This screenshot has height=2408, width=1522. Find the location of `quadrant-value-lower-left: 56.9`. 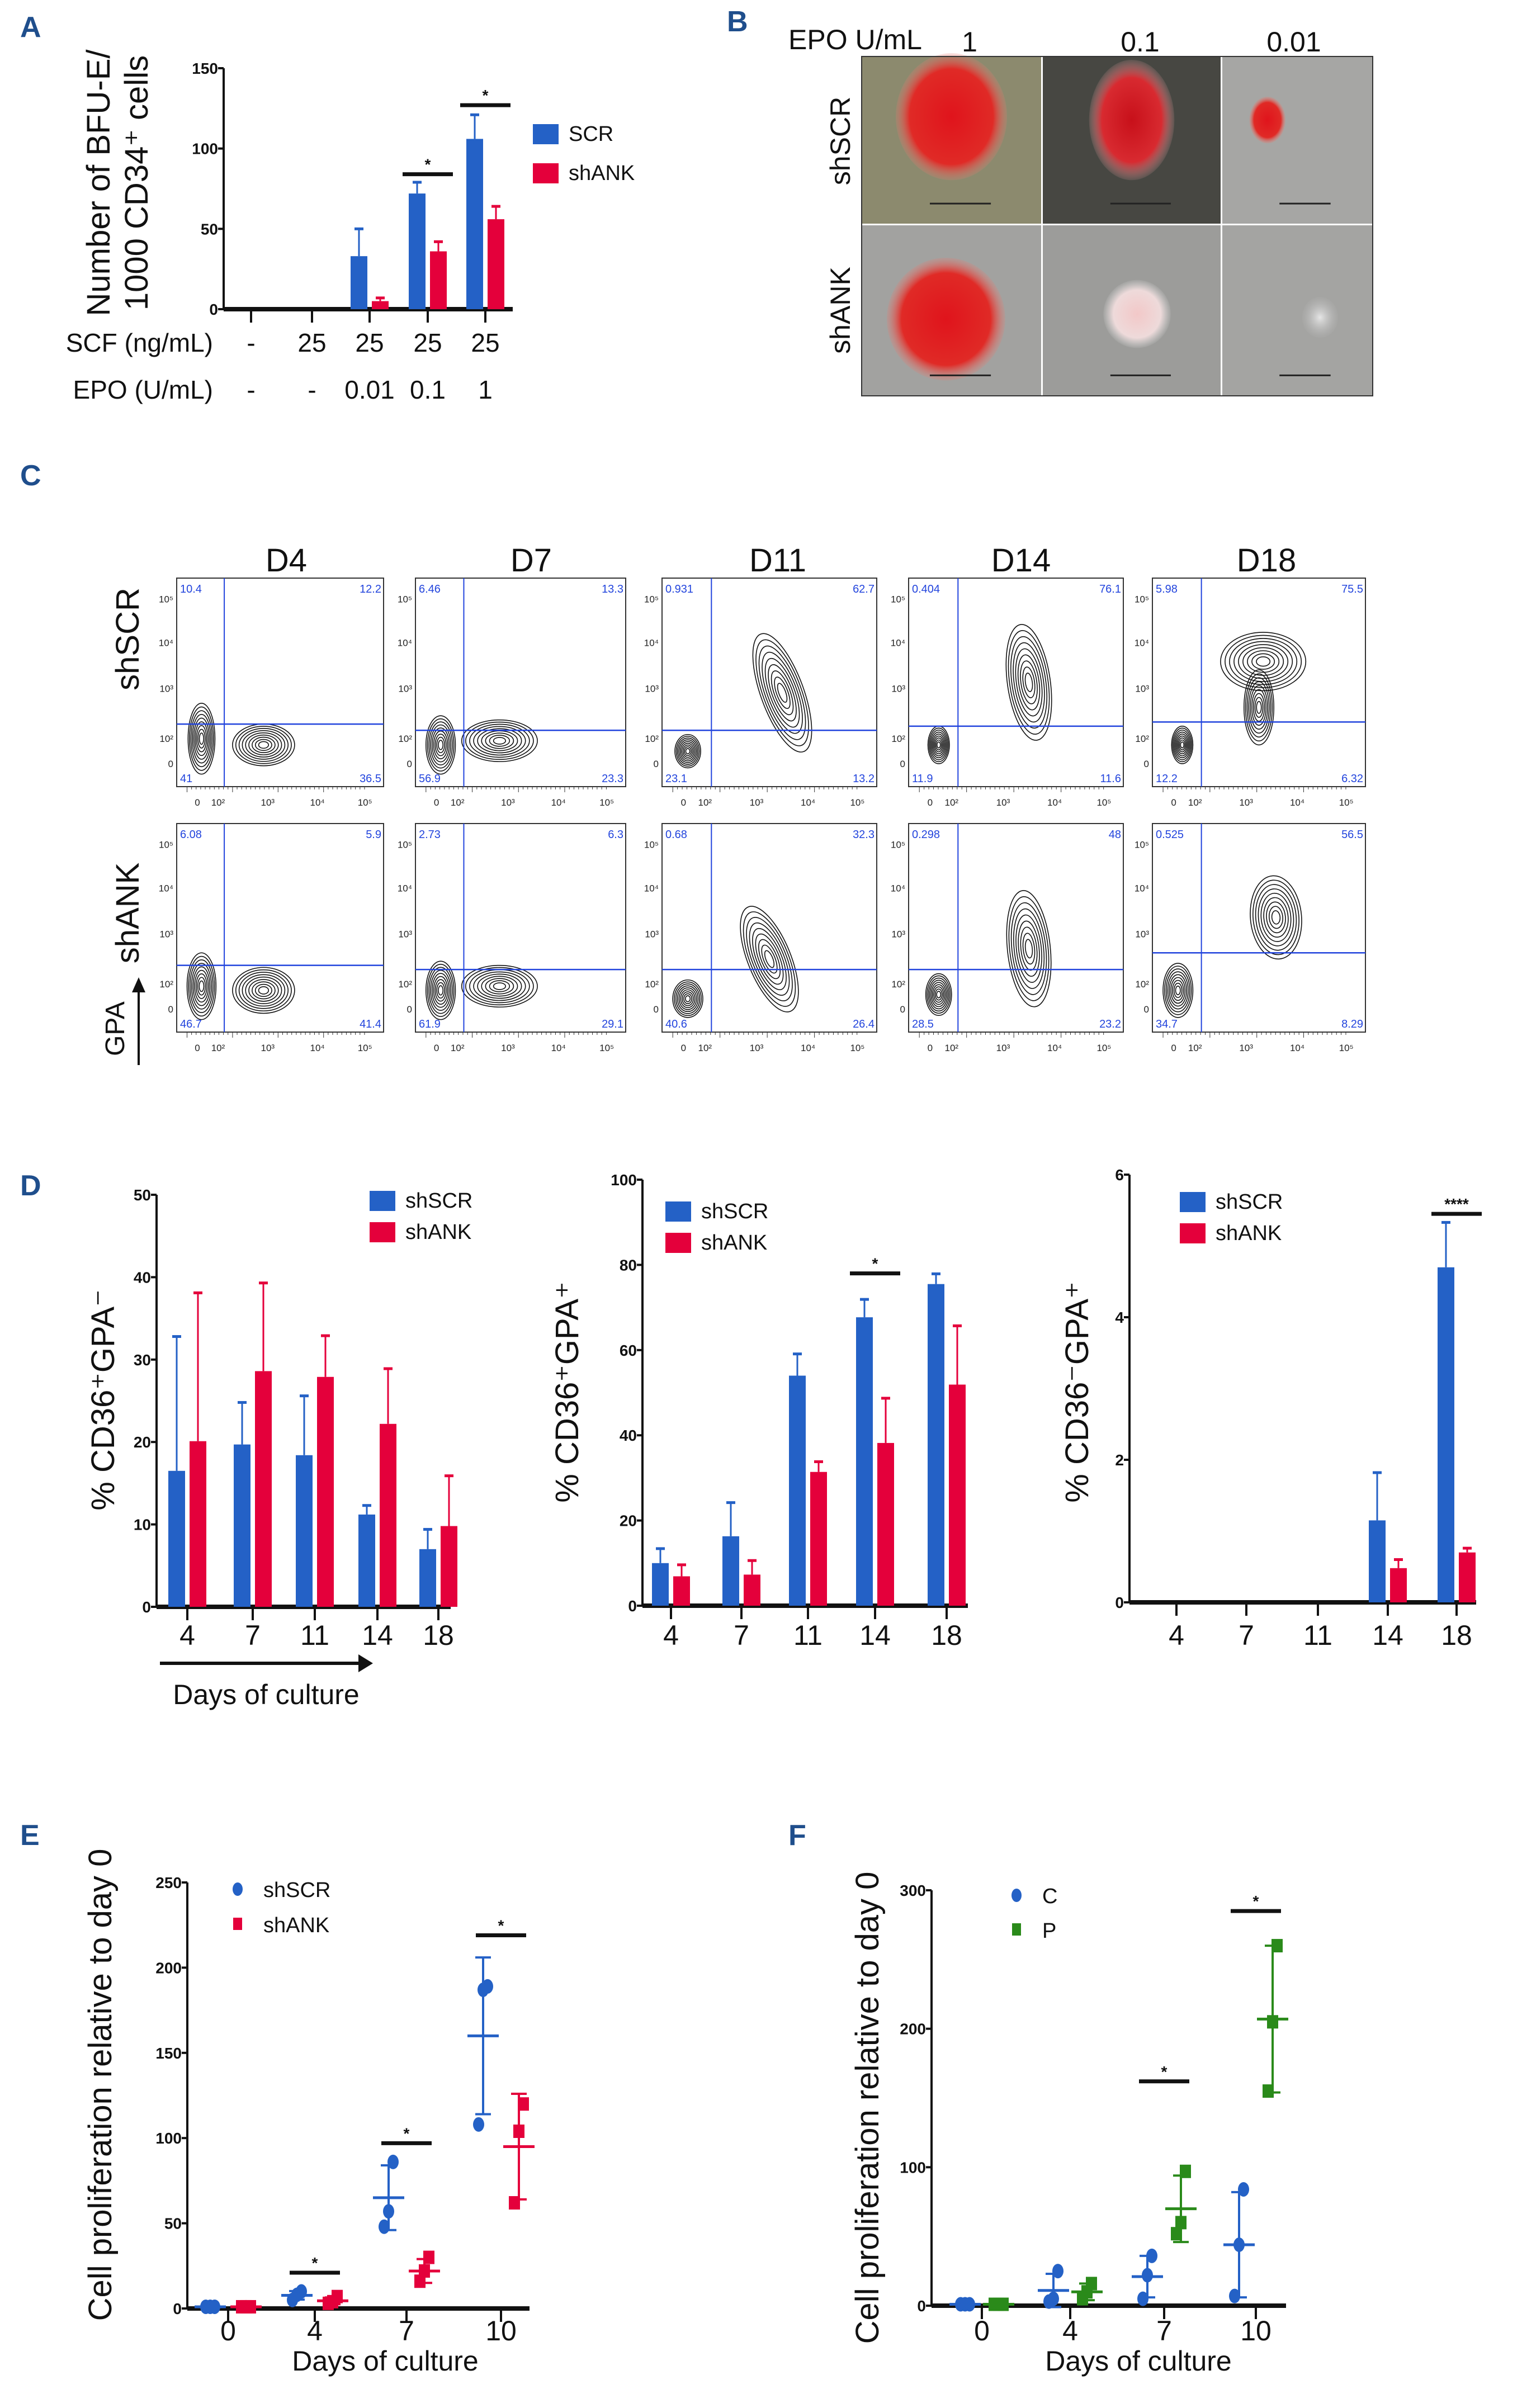

quadrant-value-lower-left: 56.9 is located at coordinates (430, 779).